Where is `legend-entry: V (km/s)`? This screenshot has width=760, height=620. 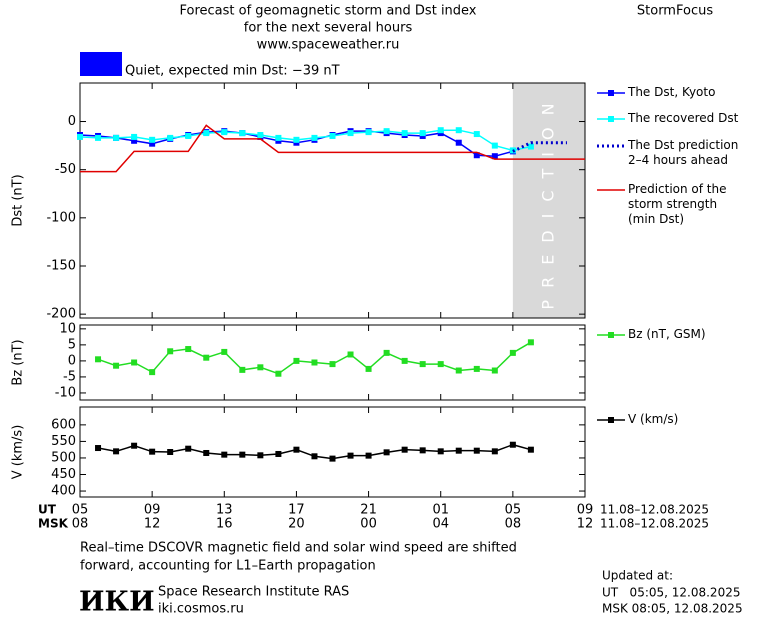
legend-entry: V (km/s) is located at coordinates (653, 419).